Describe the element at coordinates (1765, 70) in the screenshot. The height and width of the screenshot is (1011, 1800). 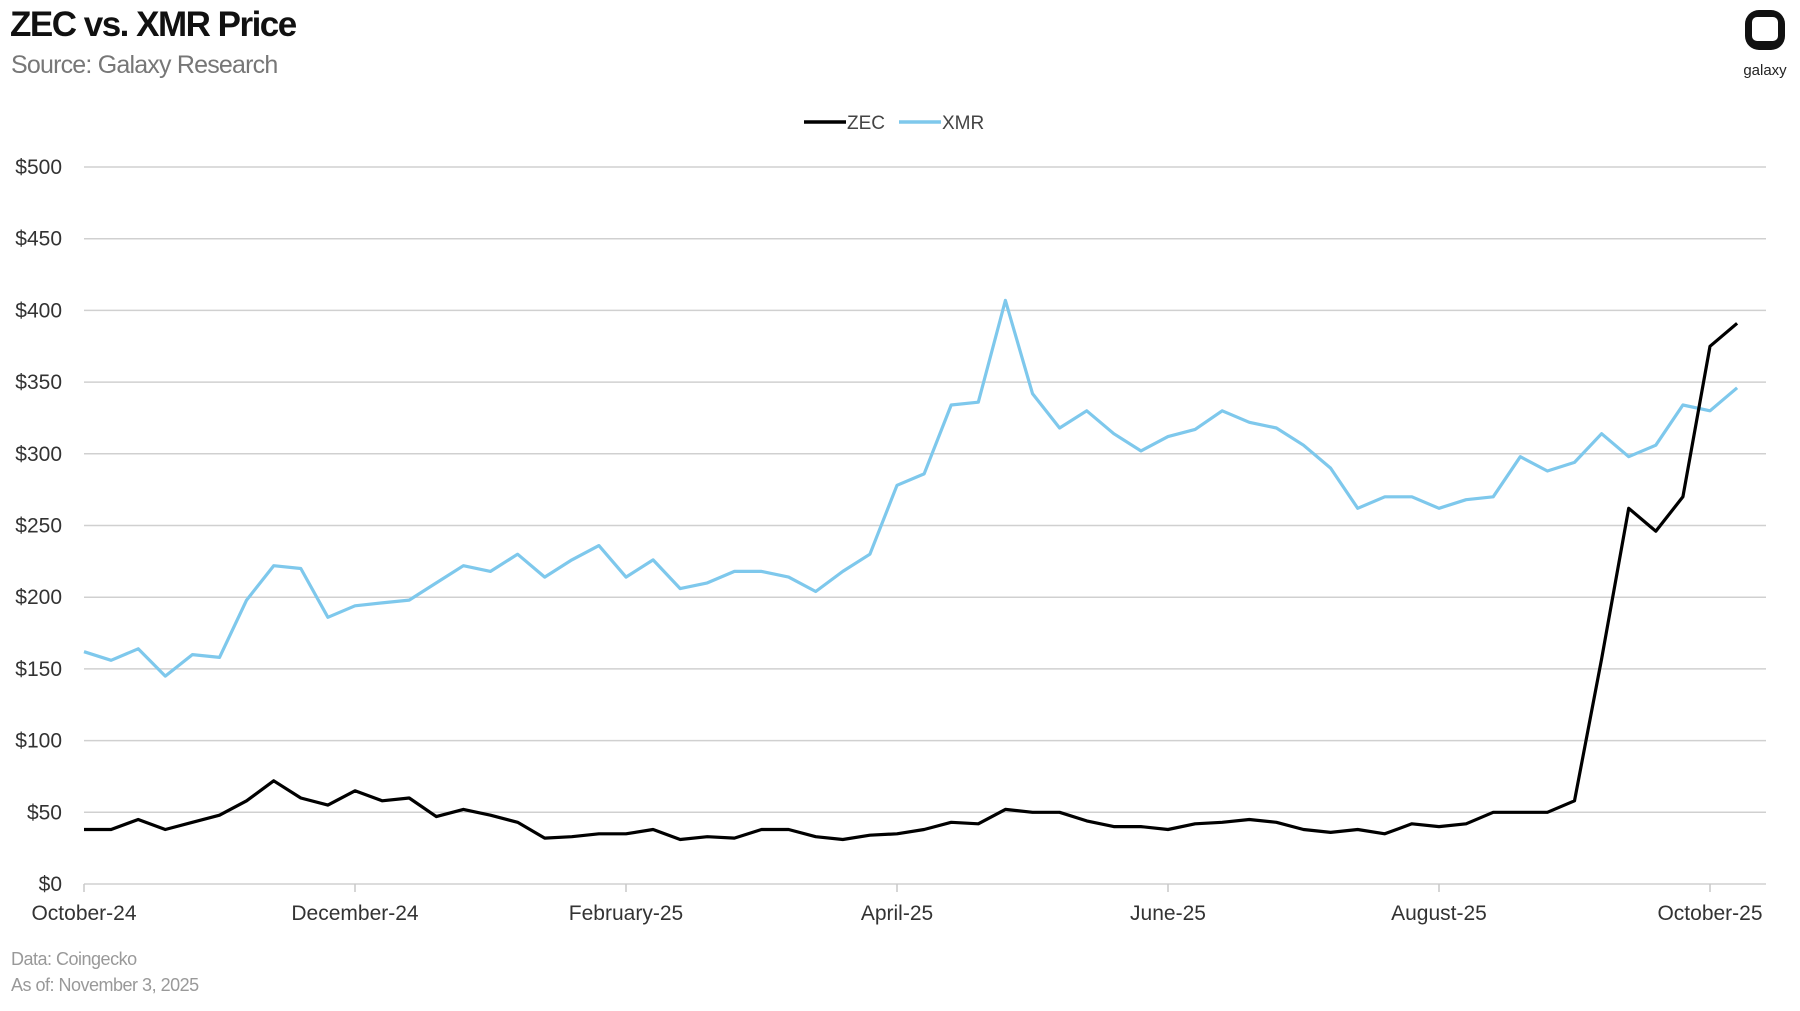
I see `logo-text: galaxy` at that location.